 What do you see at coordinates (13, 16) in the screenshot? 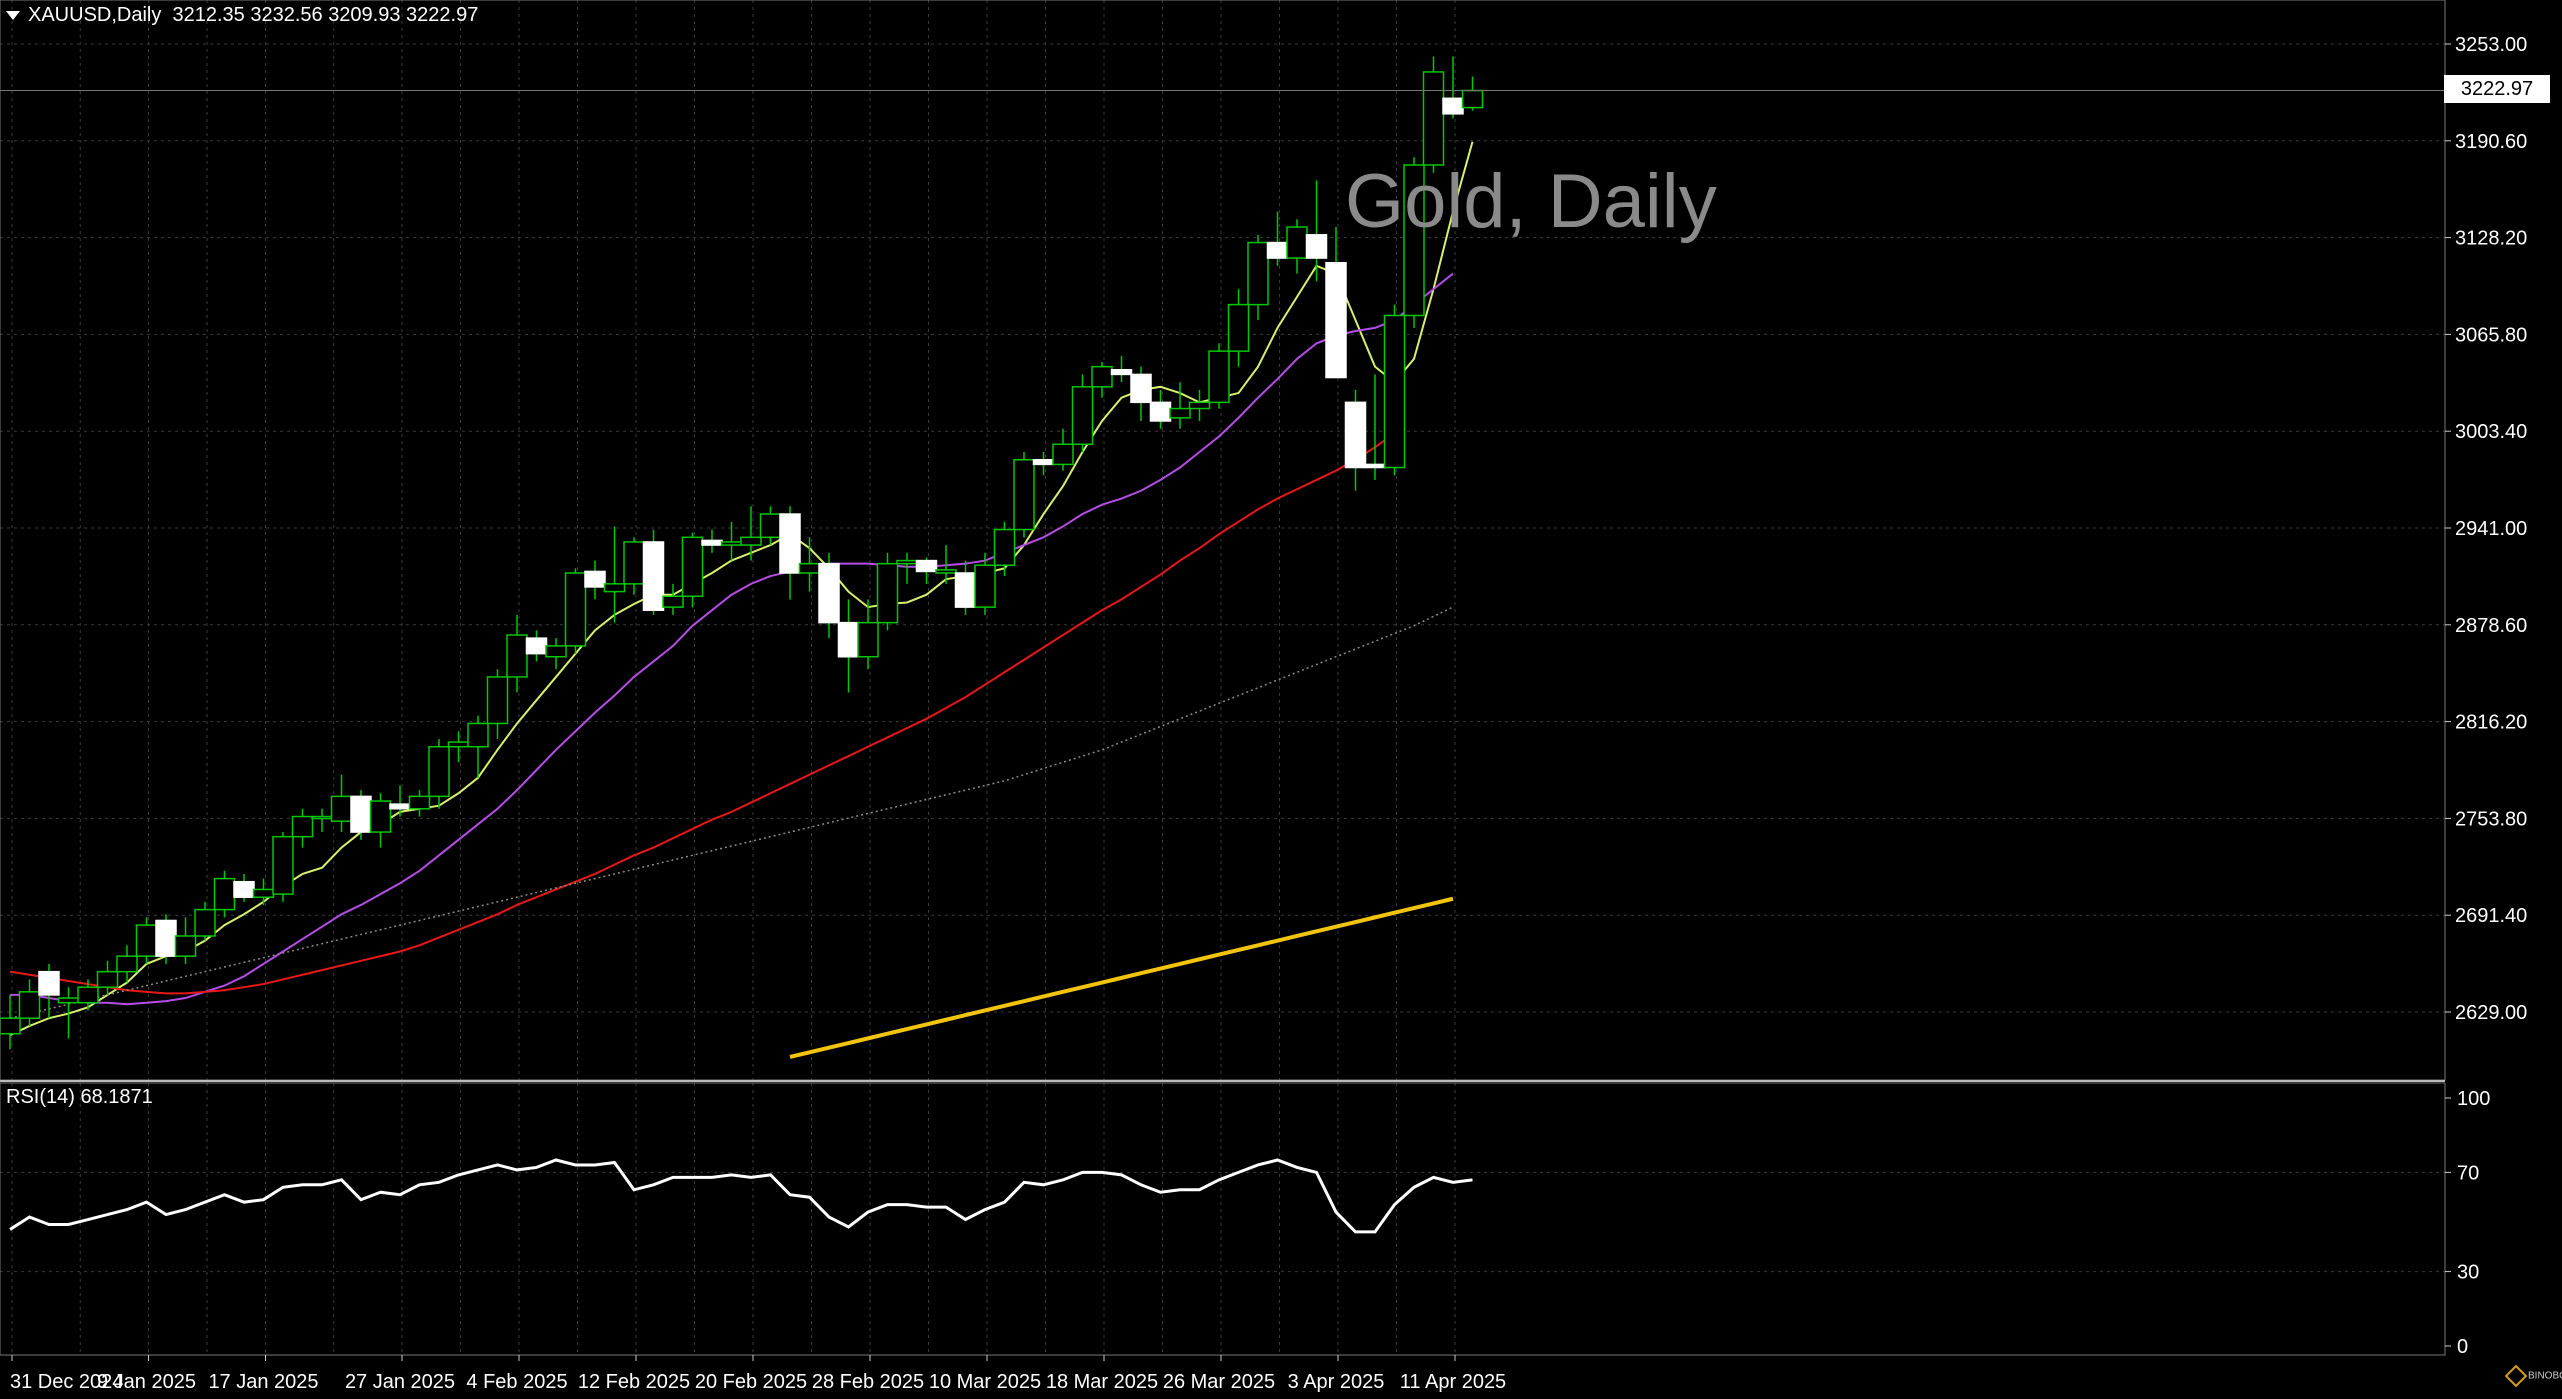
I see `collapse-triangle-icon` at bounding box center [13, 16].